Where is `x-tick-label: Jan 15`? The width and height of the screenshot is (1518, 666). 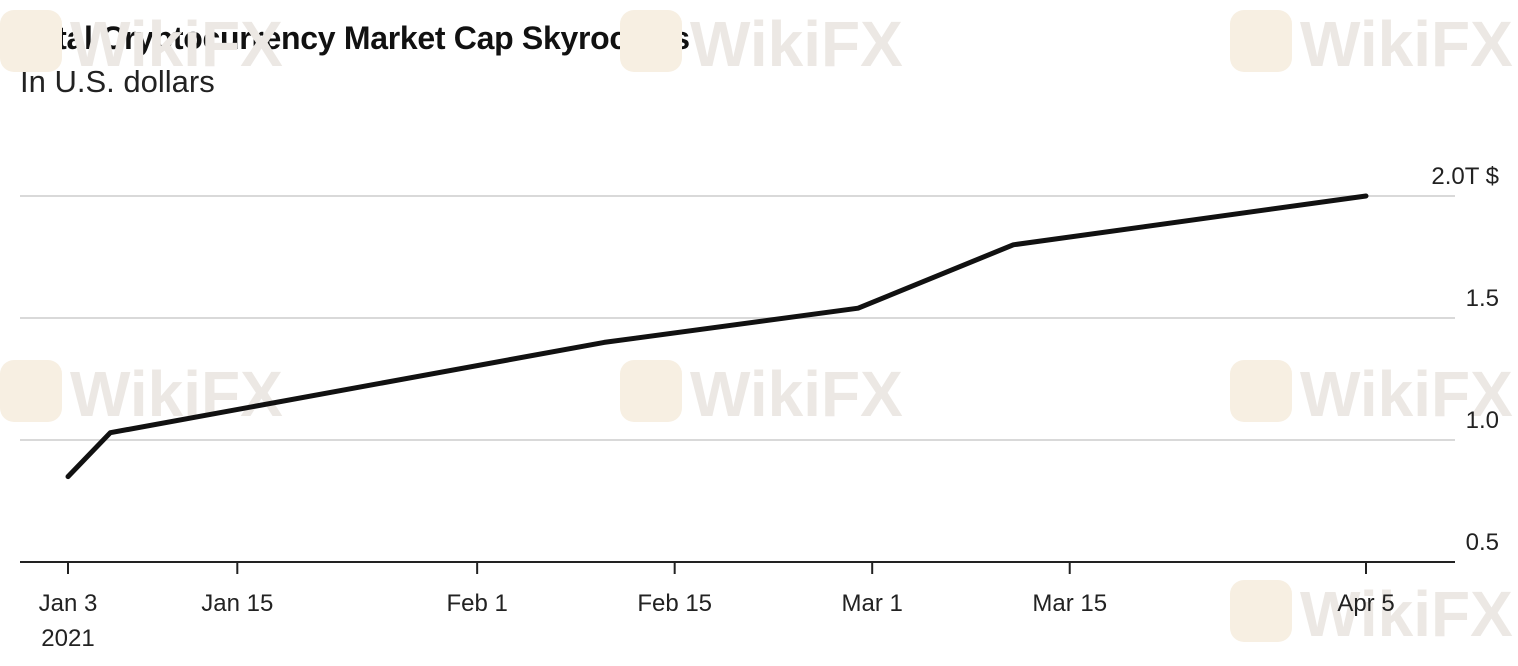
x-tick-label: Jan 15 is located at coordinates (237, 603).